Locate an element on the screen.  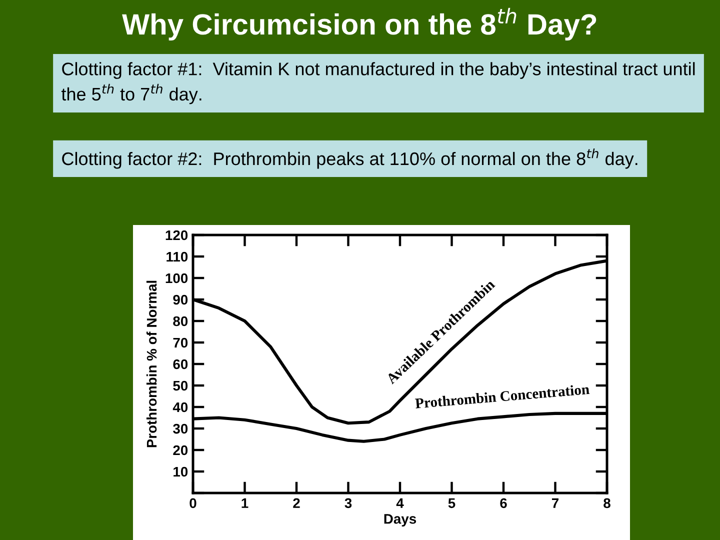
y-tick-label: 100 is located at coordinates (177, 278).